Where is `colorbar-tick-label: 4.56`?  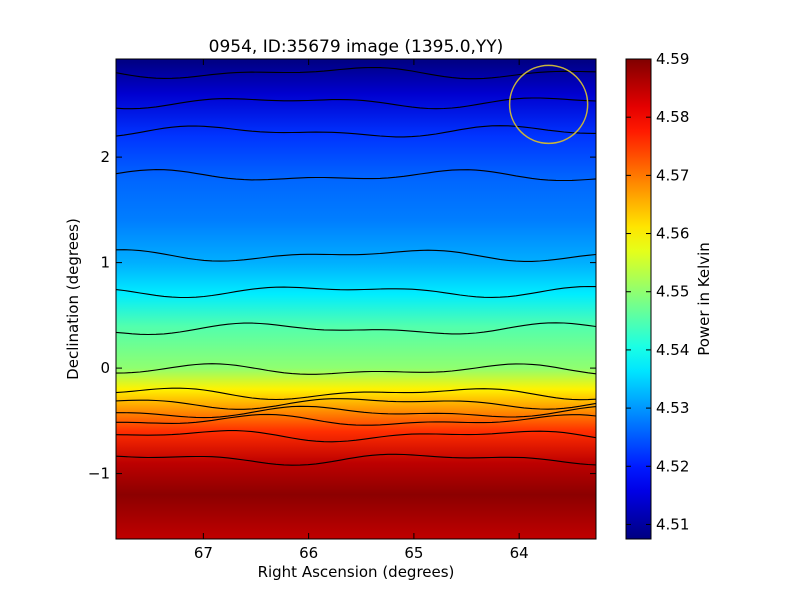
colorbar-tick-label: 4.56 is located at coordinates (672, 234).